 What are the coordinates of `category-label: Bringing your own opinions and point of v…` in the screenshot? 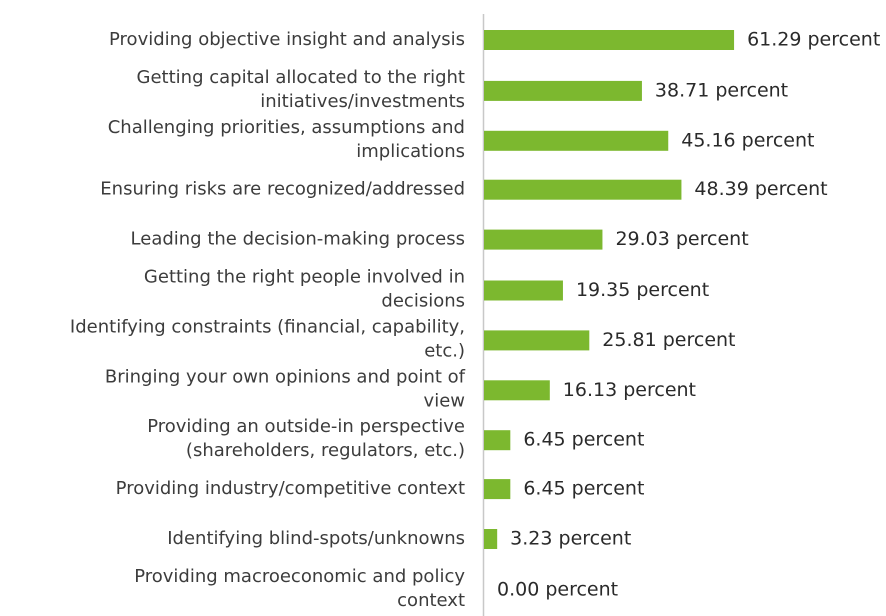 It's located at (285, 388).